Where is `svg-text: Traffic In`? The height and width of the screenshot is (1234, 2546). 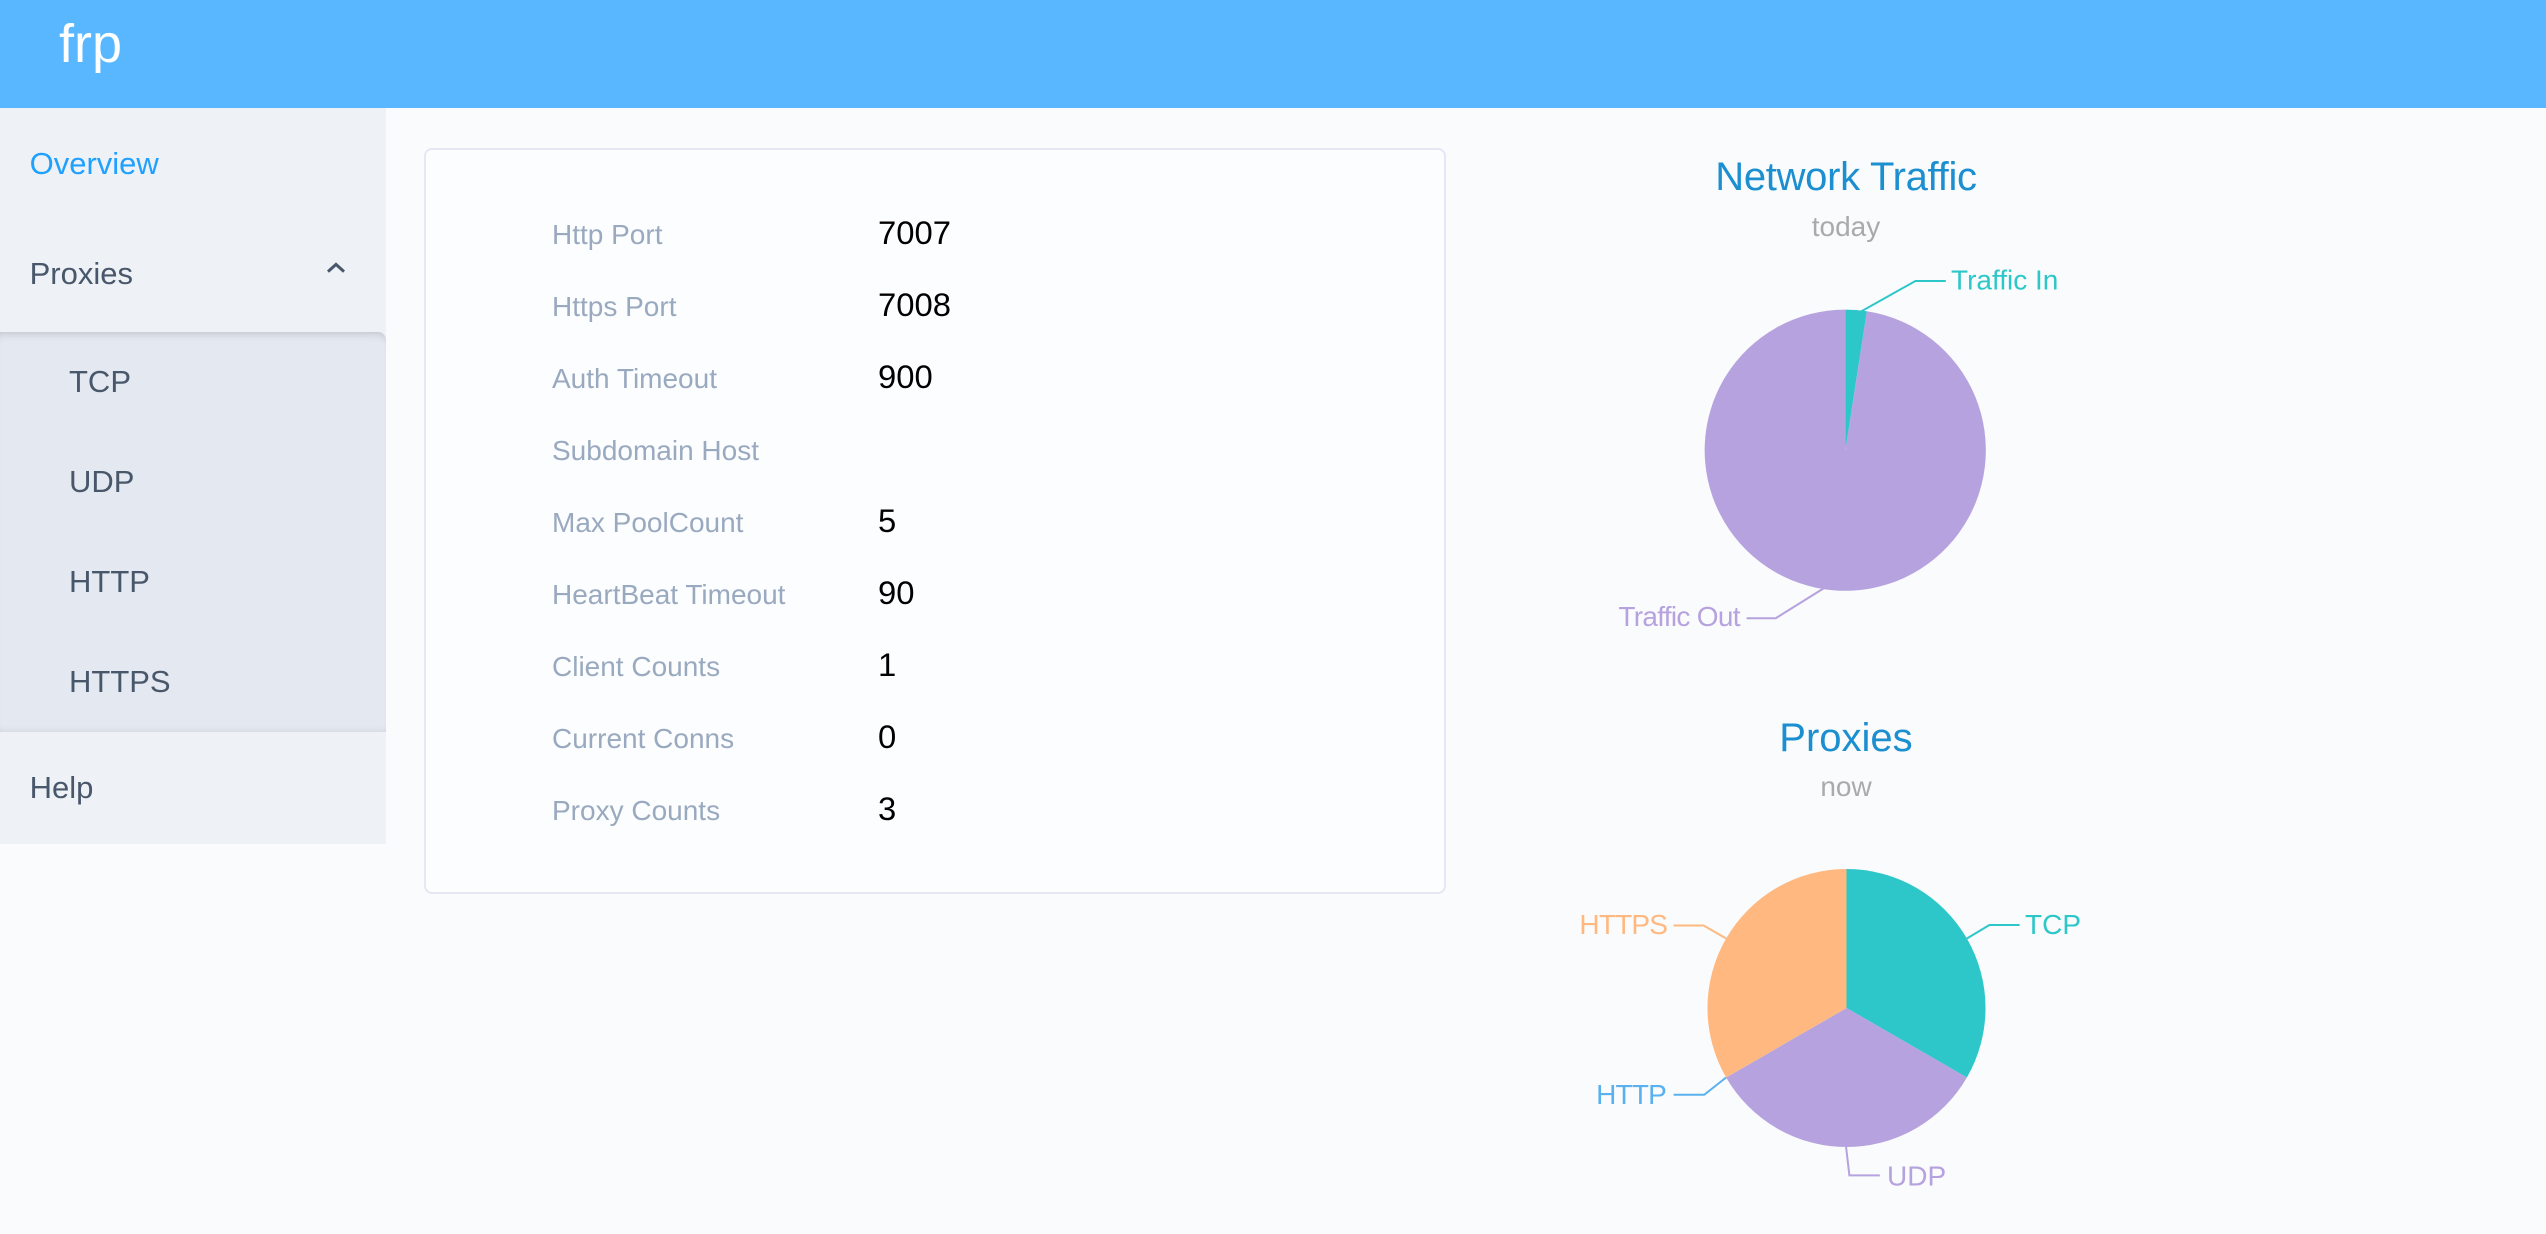
svg-text: Traffic In is located at coordinates (2004, 280).